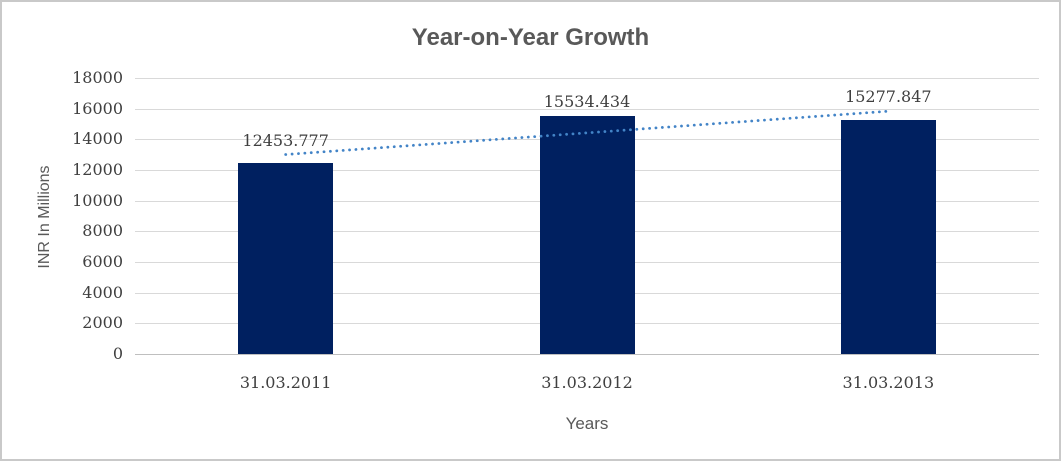 This screenshot has height=461, width=1061. What do you see at coordinates (97, 169) in the screenshot?
I see `y-tick-label: 12000` at bounding box center [97, 169].